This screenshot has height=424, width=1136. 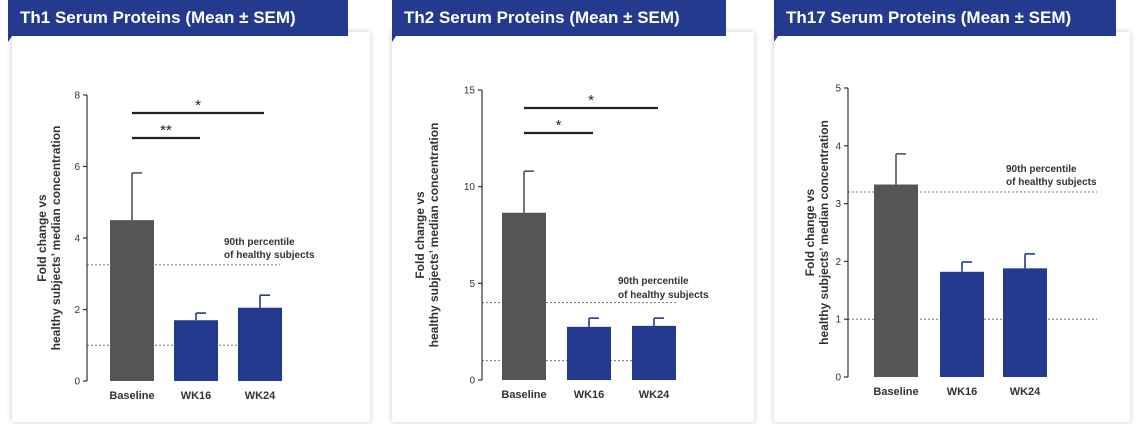 I want to click on y-tick-label: 8, so click(x=77, y=96).